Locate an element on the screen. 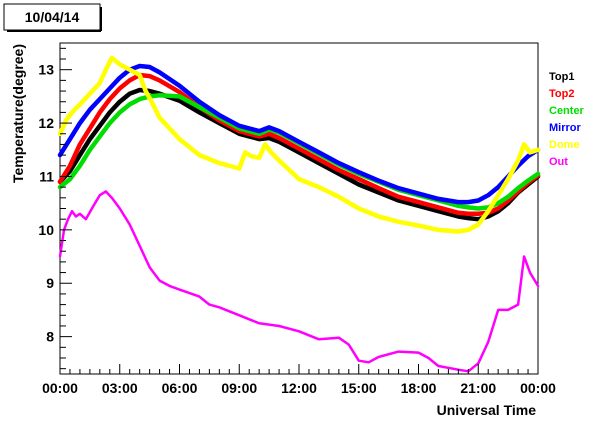 Image resolution: width=596 pixels, height=424 pixels. legend-label-top1: Top1 is located at coordinates (561, 77).